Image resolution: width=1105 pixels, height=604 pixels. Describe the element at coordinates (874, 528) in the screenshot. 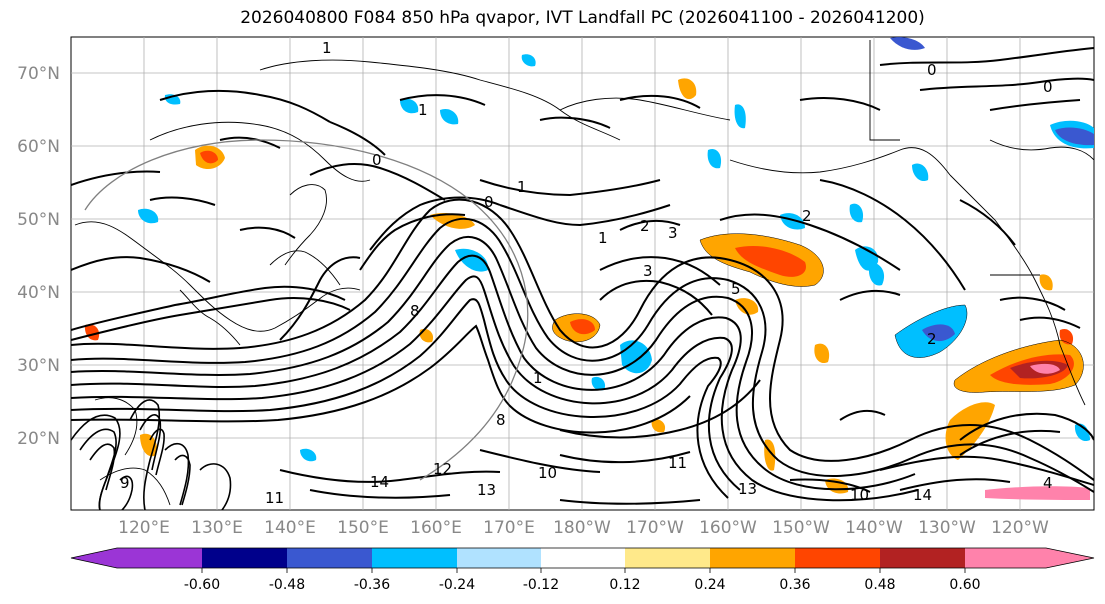

I see `lon-tick-label: 140°W` at that location.